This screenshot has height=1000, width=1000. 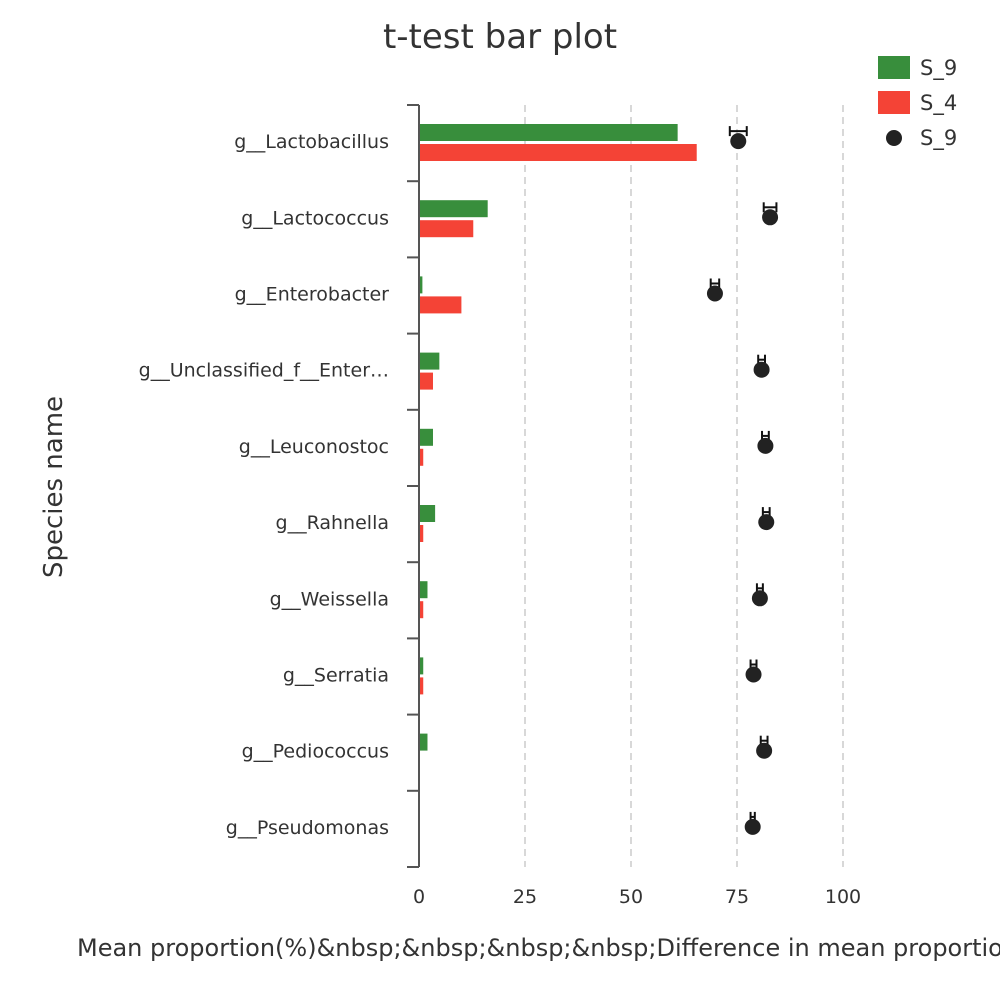 What do you see at coordinates (54, 487) in the screenshot?
I see `y-axis-label: Species name` at bounding box center [54, 487].